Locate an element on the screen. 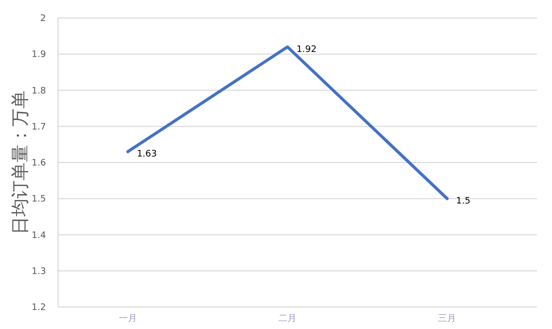 The width and height of the screenshot is (552, 329). y-tick-label: 1.6 is located at coordinates (39, 163).